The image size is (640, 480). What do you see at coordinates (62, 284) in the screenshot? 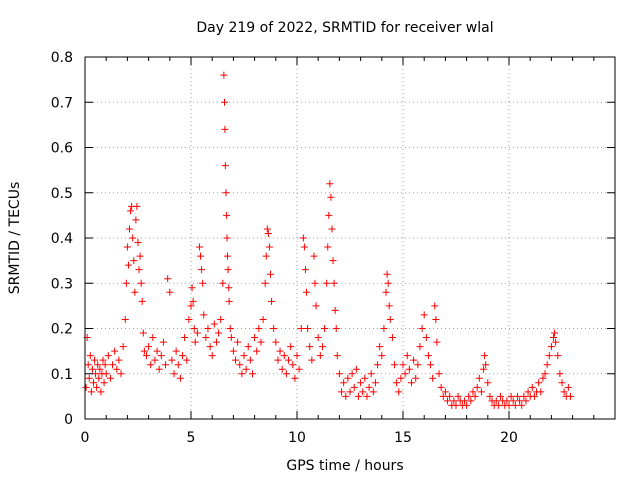
I see `y-tick-label: 0.3` at bounding box center [62, 284].